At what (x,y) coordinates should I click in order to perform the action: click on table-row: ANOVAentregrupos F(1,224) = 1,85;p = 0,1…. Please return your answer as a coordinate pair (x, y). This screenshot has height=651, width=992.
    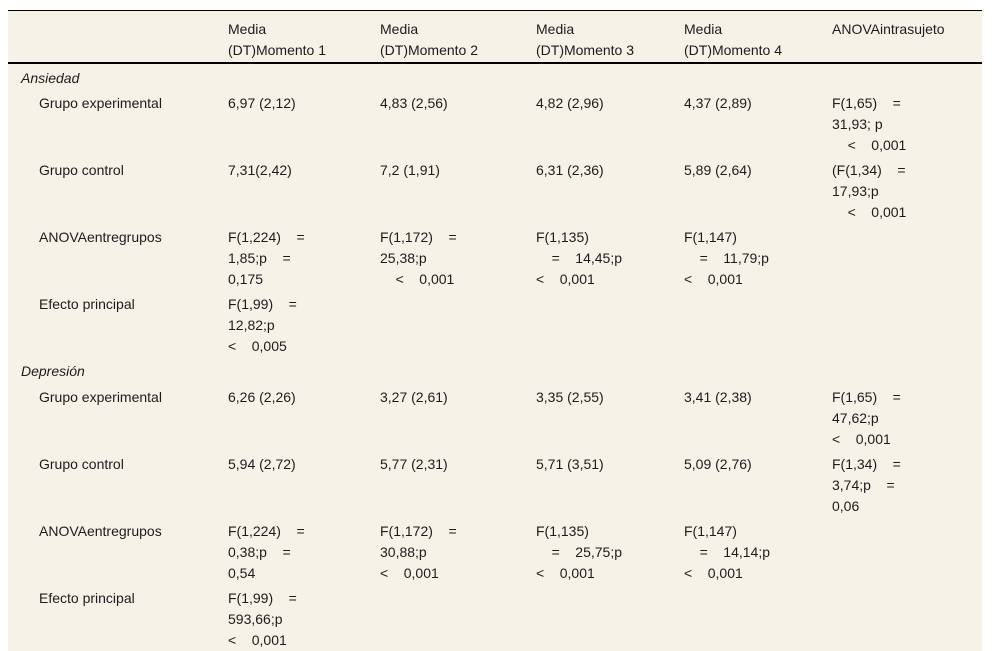
    Looking at the image, I should click on (495, 256).